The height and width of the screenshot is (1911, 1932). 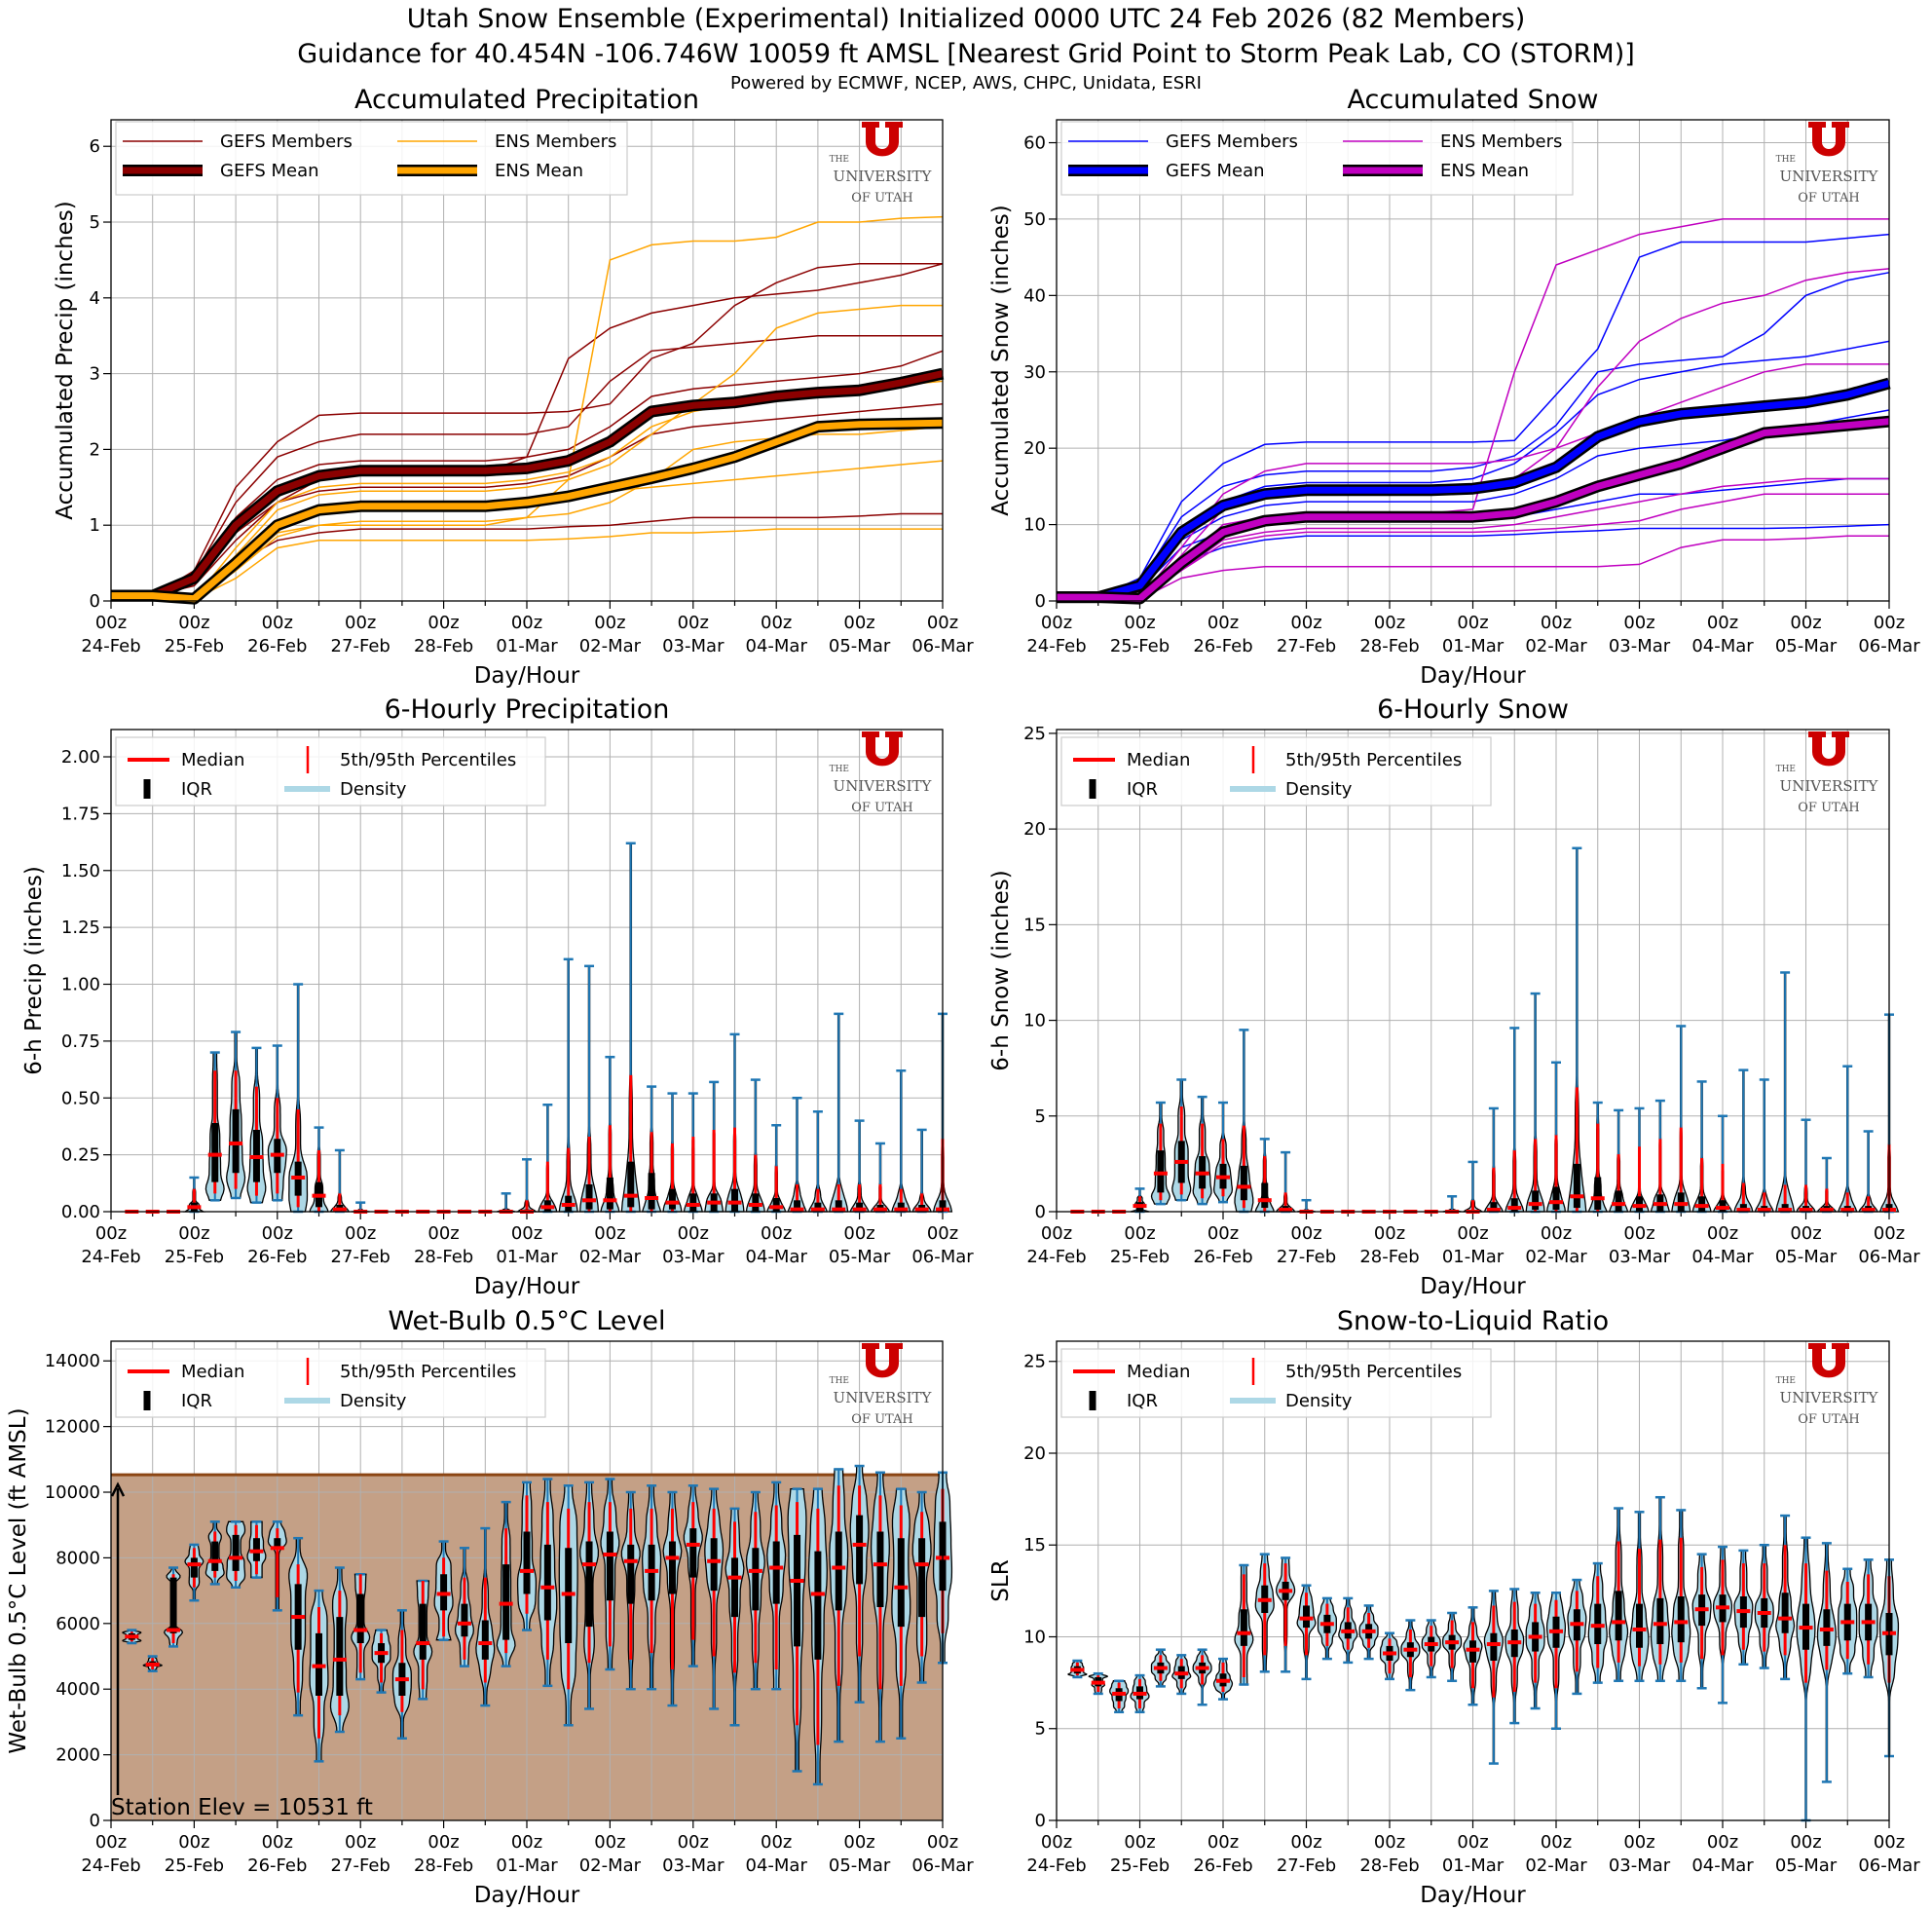 What do you see at coordinates (269, 171) in the screenshot?
I see `legend-label-mean-a: GEFS Mean` at bounding box center [269, 171].